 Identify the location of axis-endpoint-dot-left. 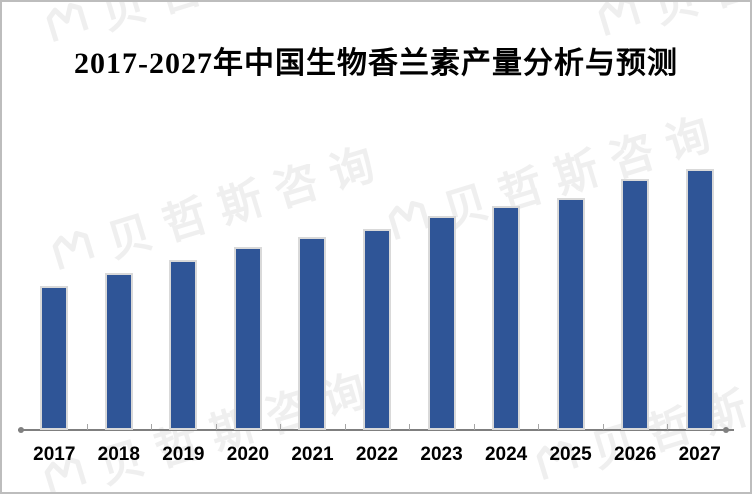
(21, 430).